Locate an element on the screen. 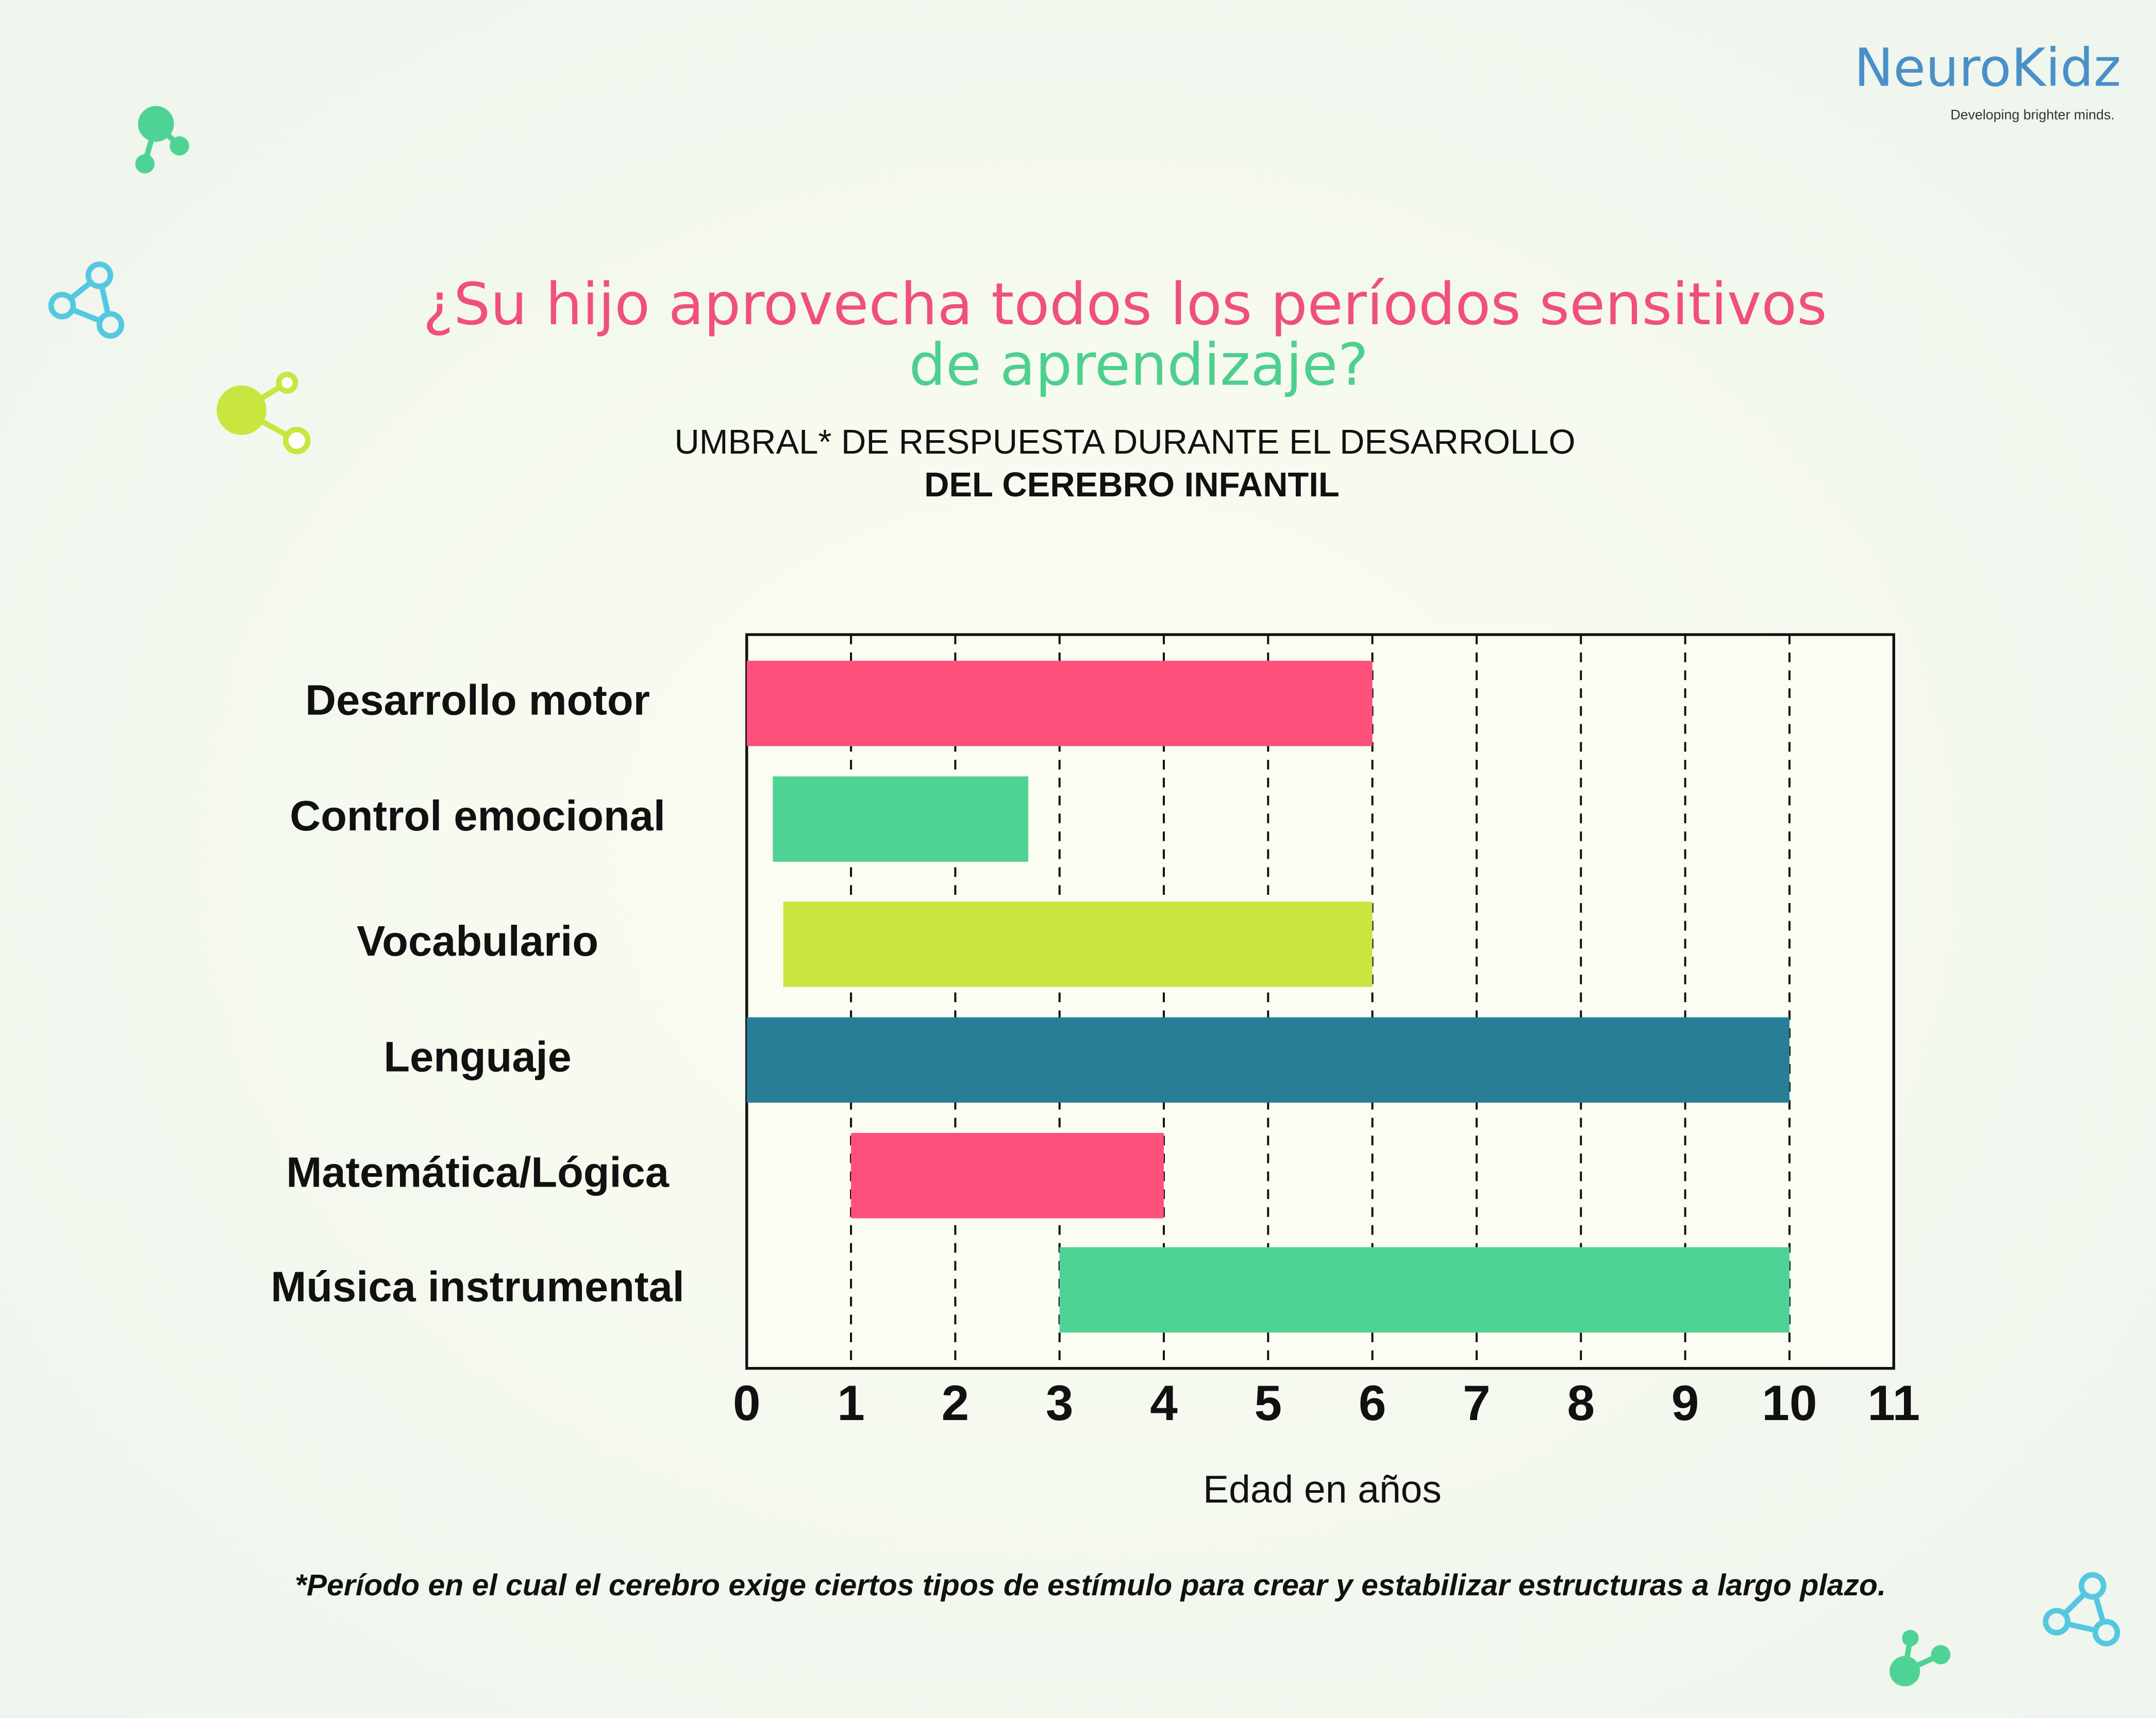 This screenshot has width=2156, height=1718. x-tick-label: 3 is located at coordinates (1060, 1403).